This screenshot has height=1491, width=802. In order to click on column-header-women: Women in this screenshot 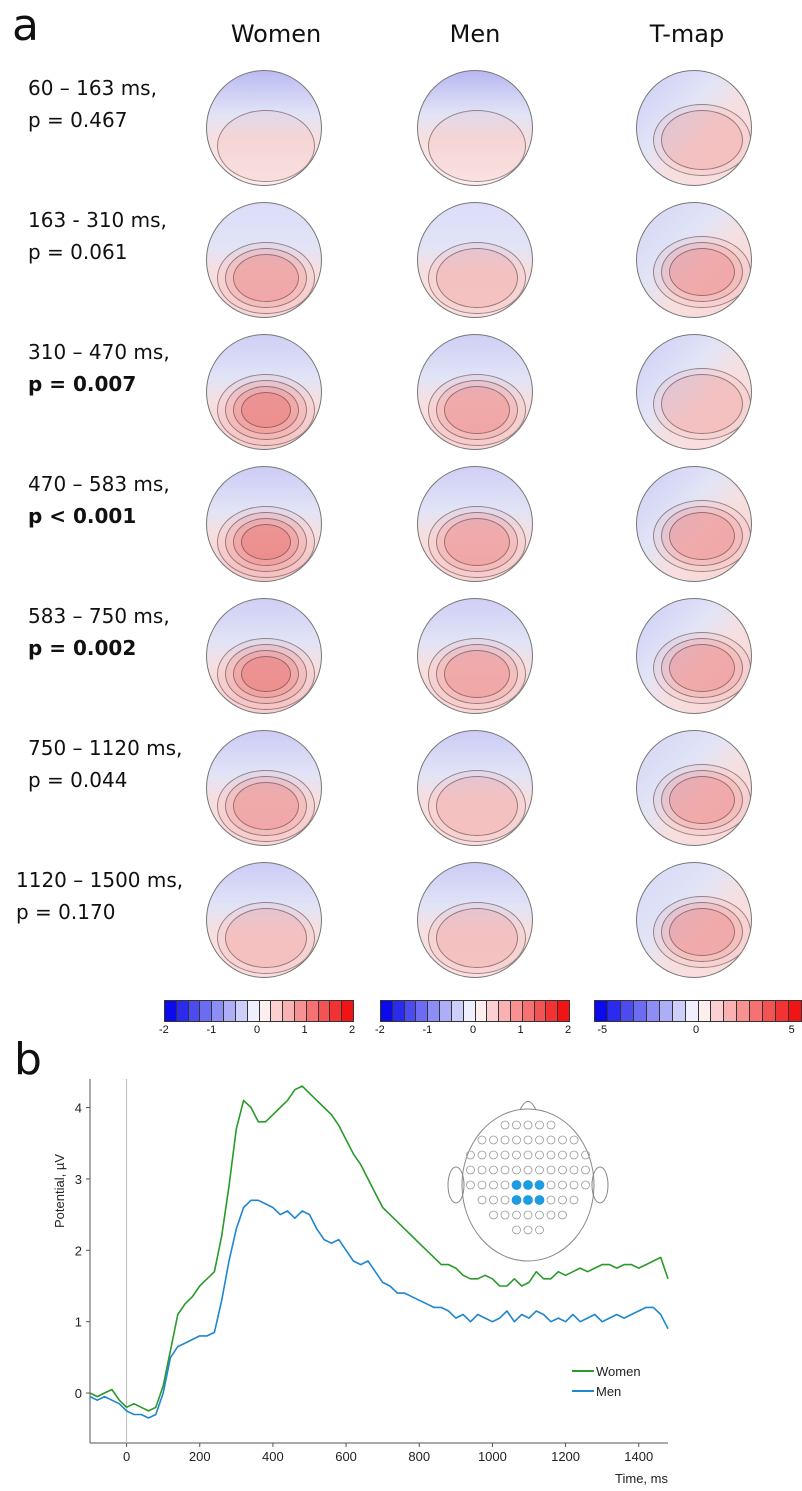, I will do `click(276, 34)`.